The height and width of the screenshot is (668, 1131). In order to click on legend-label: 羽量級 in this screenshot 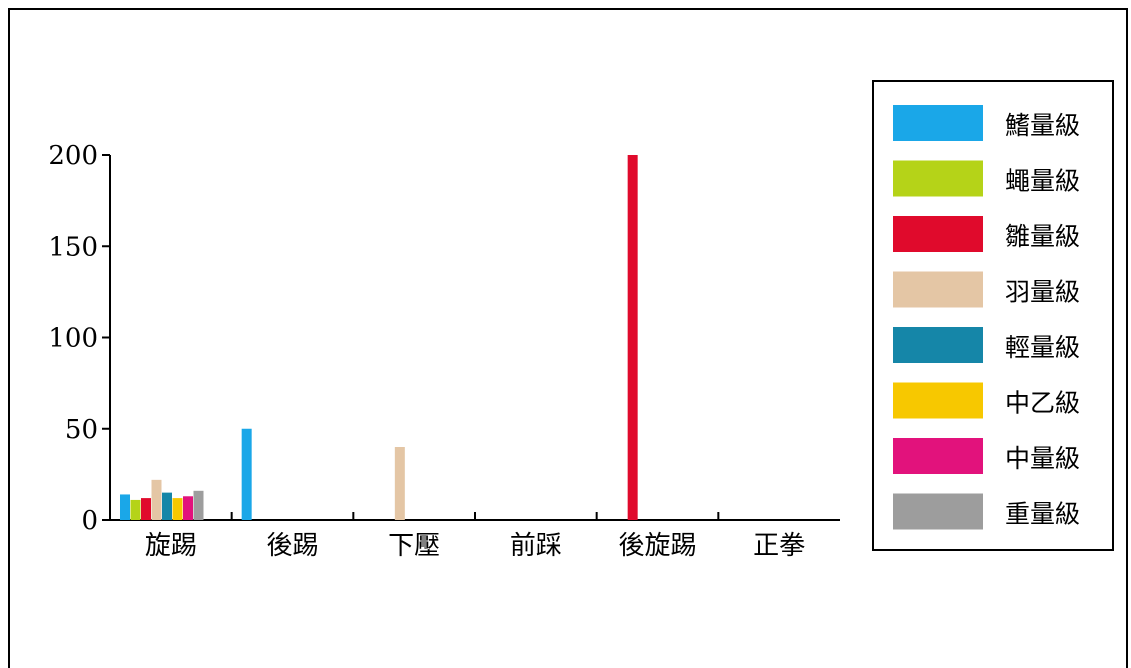, I will do `click(1042, 292)`.